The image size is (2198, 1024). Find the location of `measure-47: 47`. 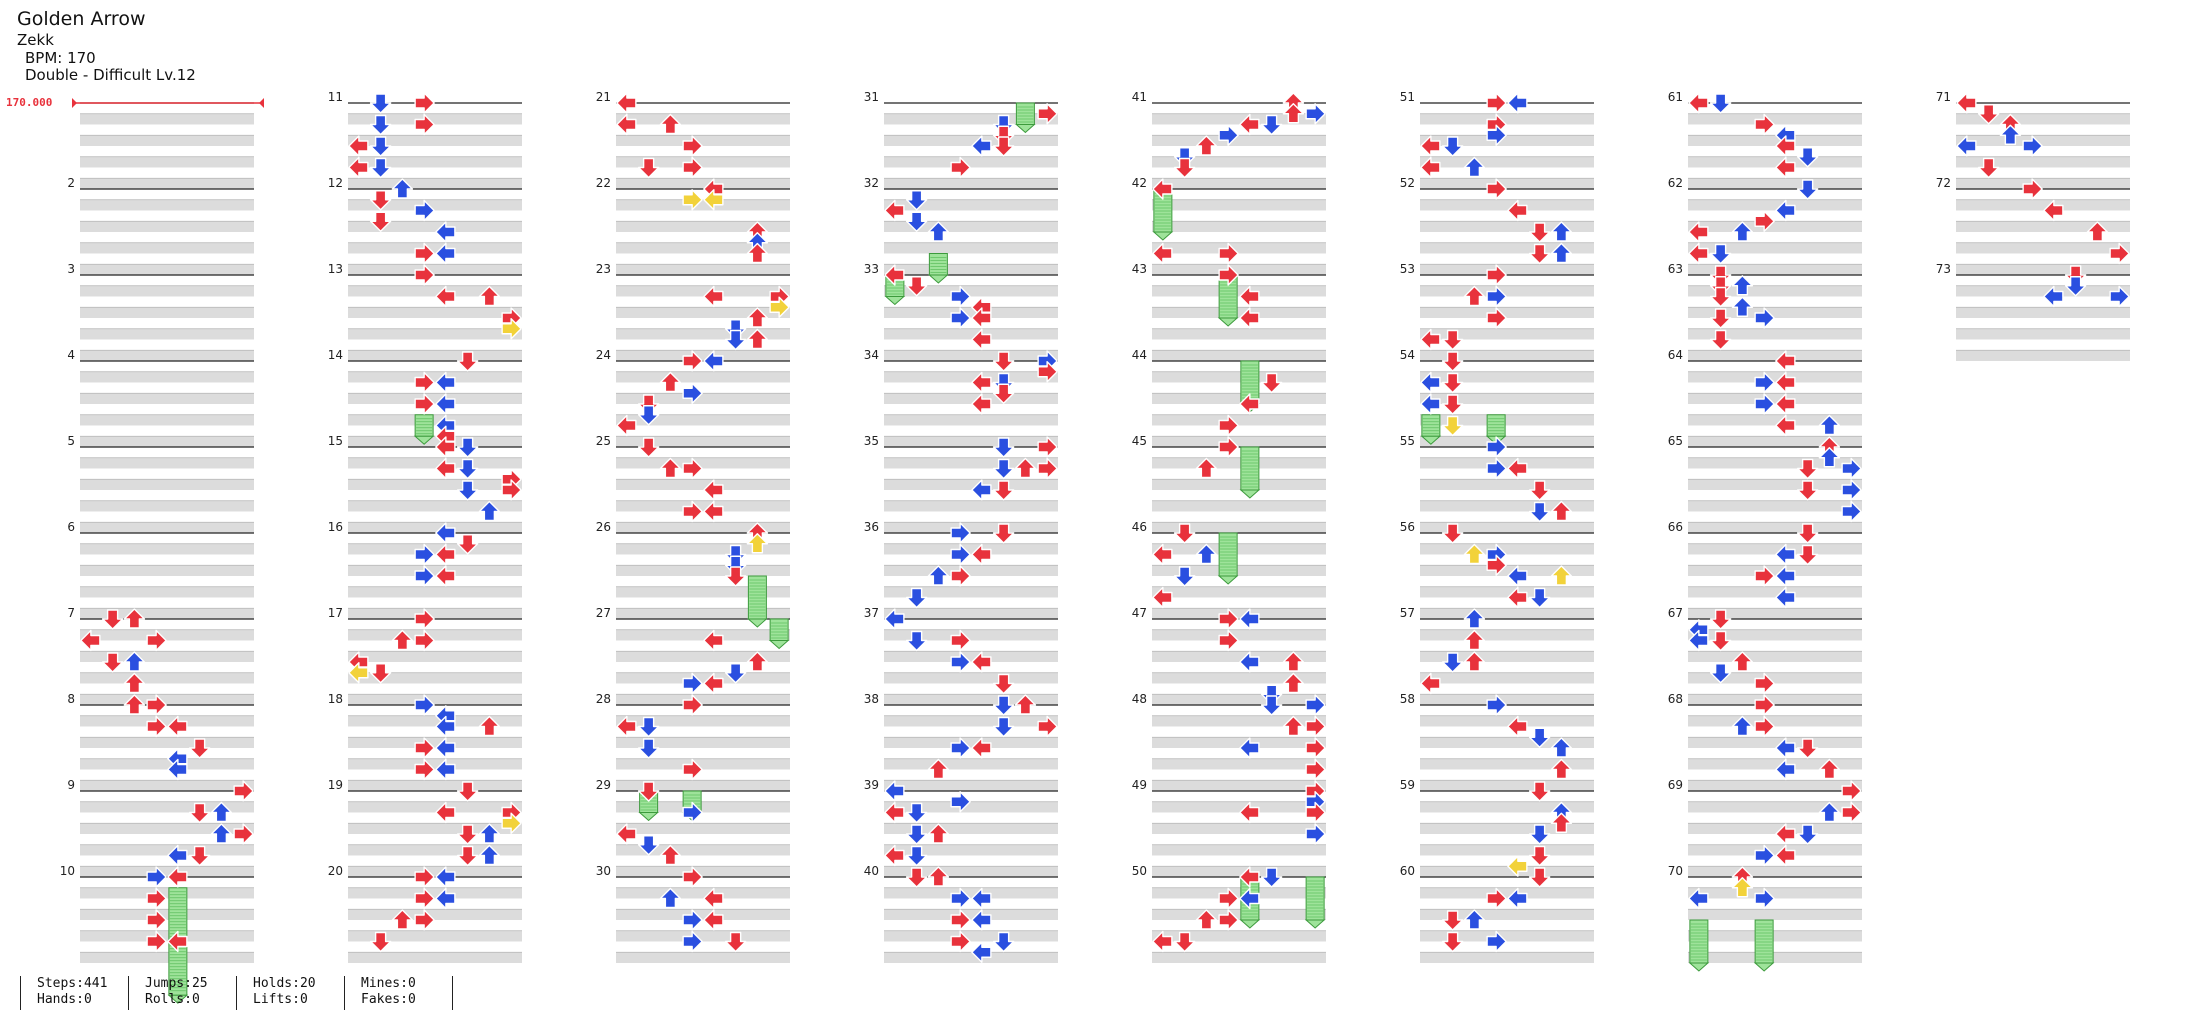

measure-47: 47 is located at coordinates (1229, 655).